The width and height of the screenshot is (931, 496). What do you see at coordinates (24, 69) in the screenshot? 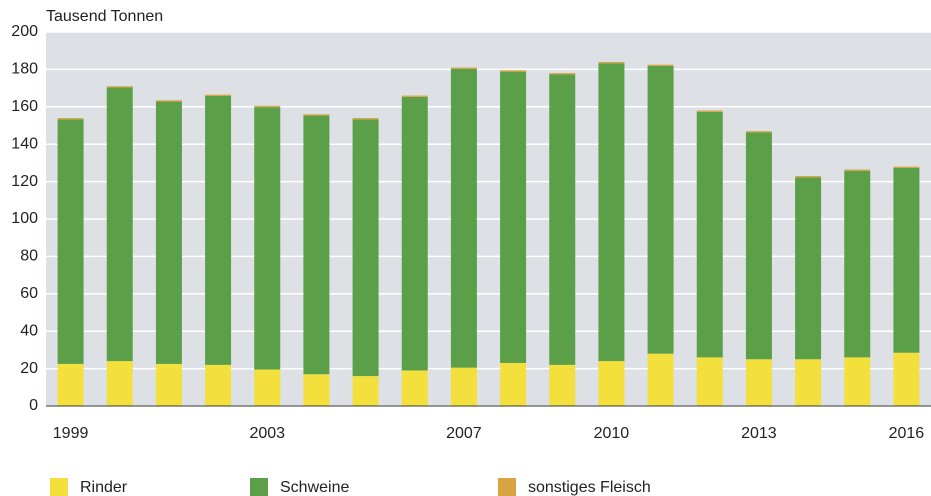
I see `y-tick-label: 180` at bounding box center [24, 69].